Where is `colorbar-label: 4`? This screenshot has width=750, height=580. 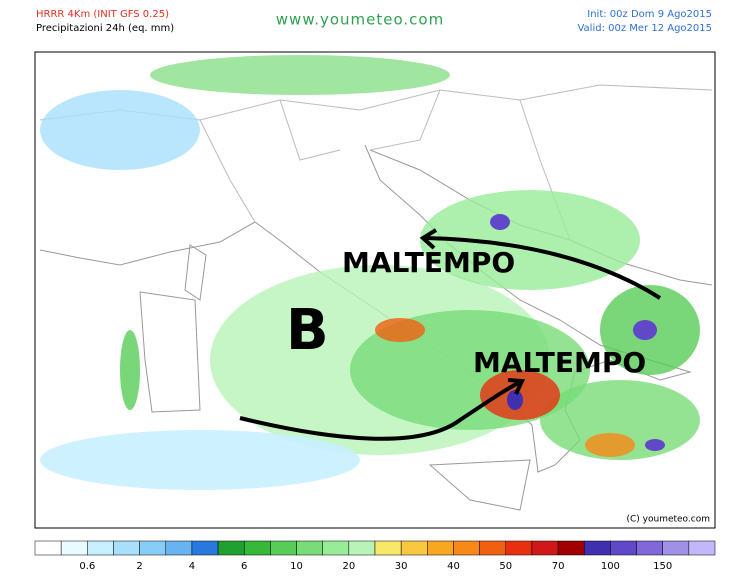 colorbar-label: 4 is located at coordinates (192, 566).